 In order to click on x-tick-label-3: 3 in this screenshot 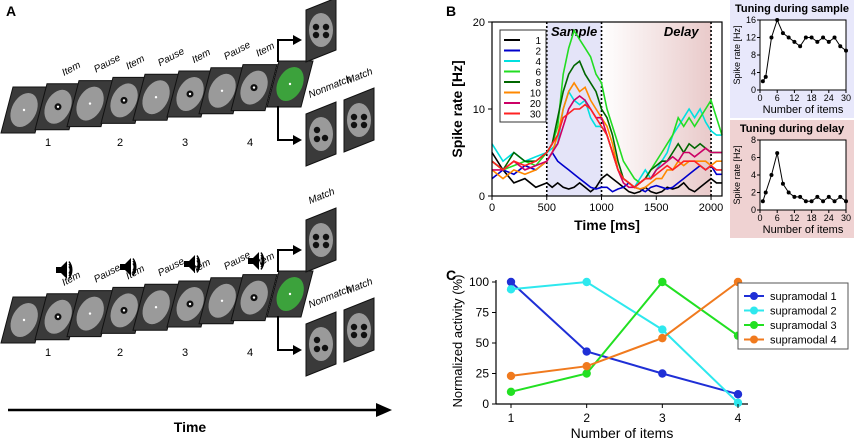, I will do `click(662, 418)`.